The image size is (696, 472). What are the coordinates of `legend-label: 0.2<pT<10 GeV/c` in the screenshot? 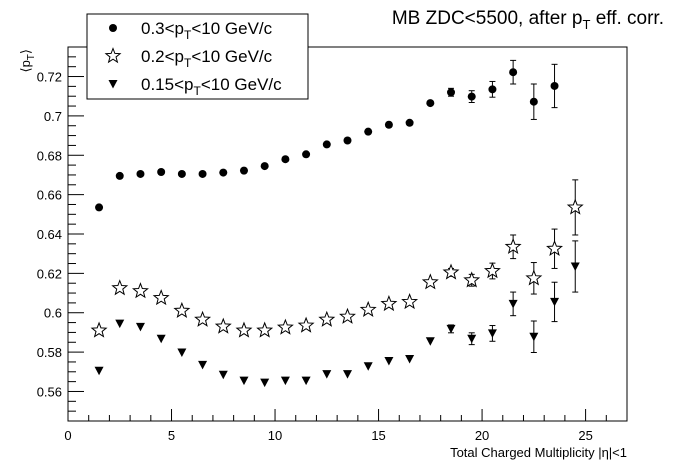 It's located at (207, 58).